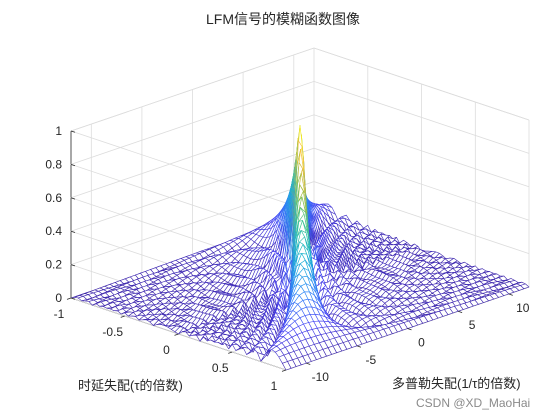 The width and height of the screenshot is (560, 420). Describe the element at coordinates (473, 403) in the screenshot. I see `watermark-text: CSDN @XD_MaoHai` at that location.